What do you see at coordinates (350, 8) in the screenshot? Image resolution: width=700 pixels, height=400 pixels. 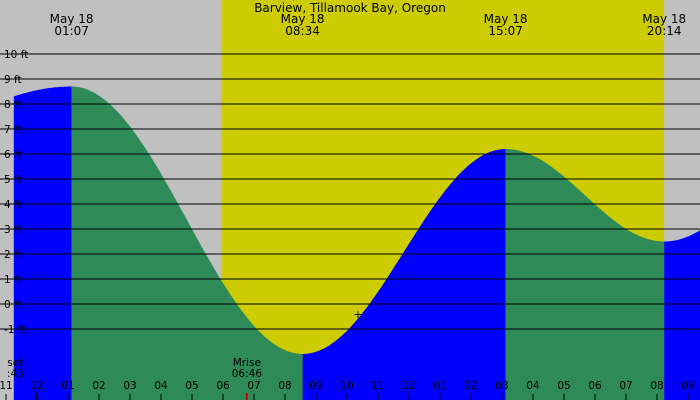 I see `chart-title: Barview, Tillamook Bay, Oregon` at bounding box center [350, 8].